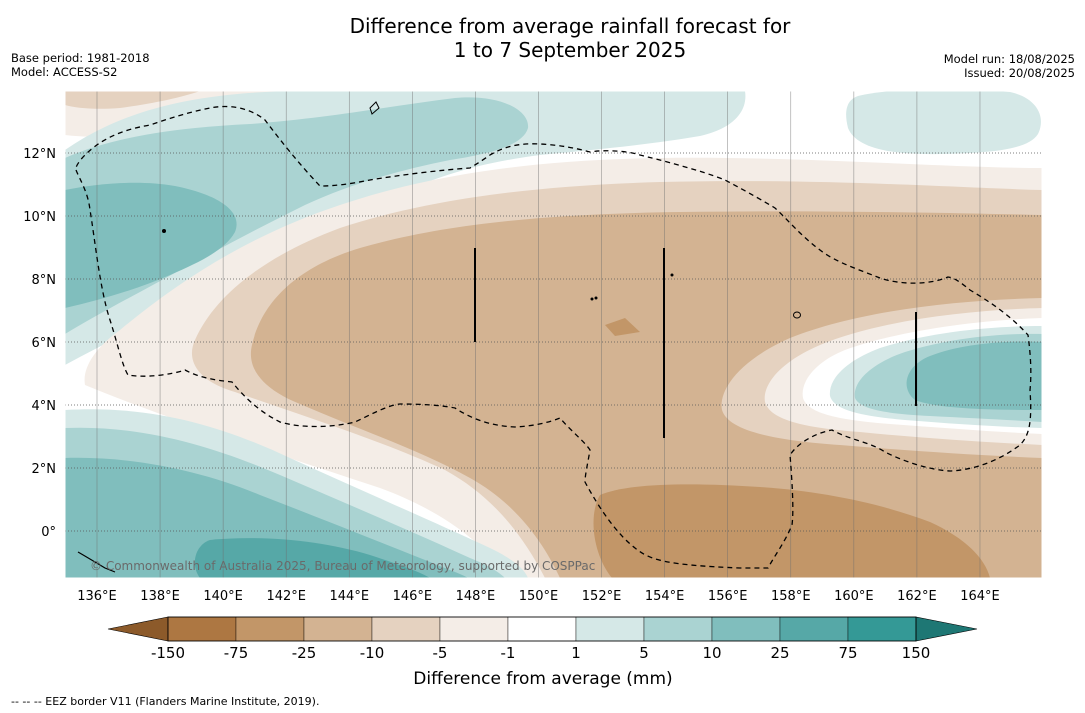 This screenshot has height=713, width=1085. I want to click on colorbar-arrow-right, so click(946, 629).